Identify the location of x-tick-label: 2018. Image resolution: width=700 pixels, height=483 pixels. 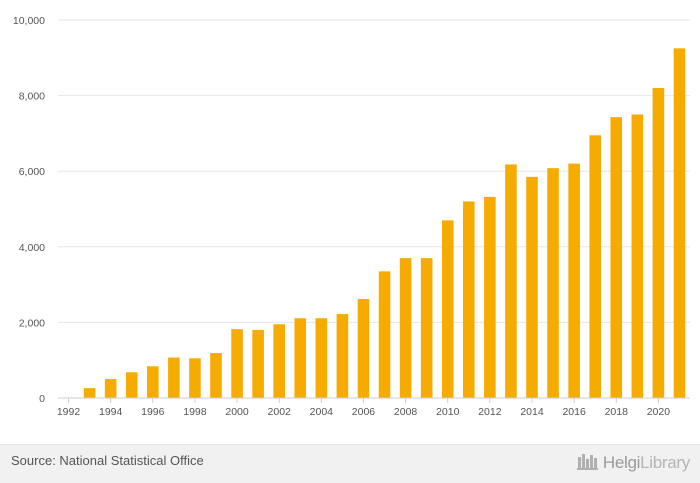
(617, 412).